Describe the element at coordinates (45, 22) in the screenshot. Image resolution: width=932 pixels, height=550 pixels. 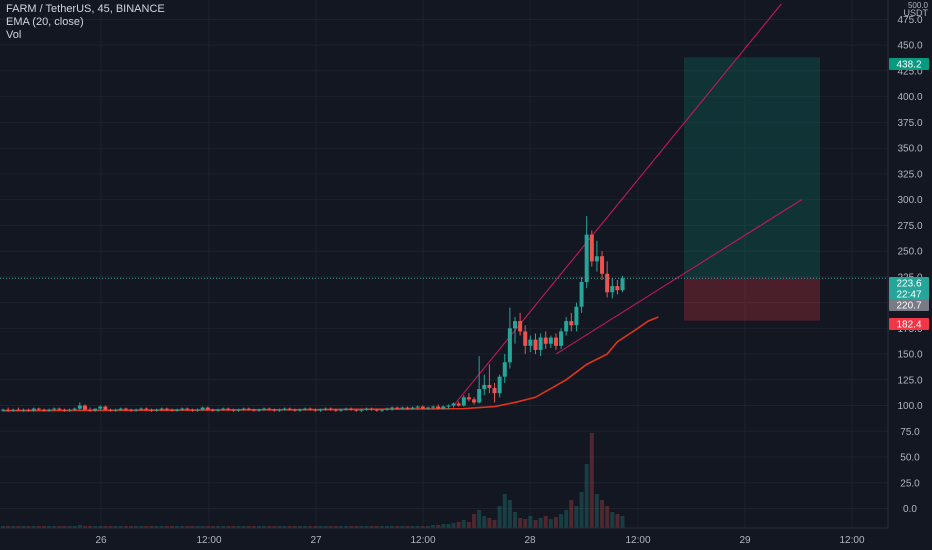
I see `ema-legend: EMA (20, close)` at that location.